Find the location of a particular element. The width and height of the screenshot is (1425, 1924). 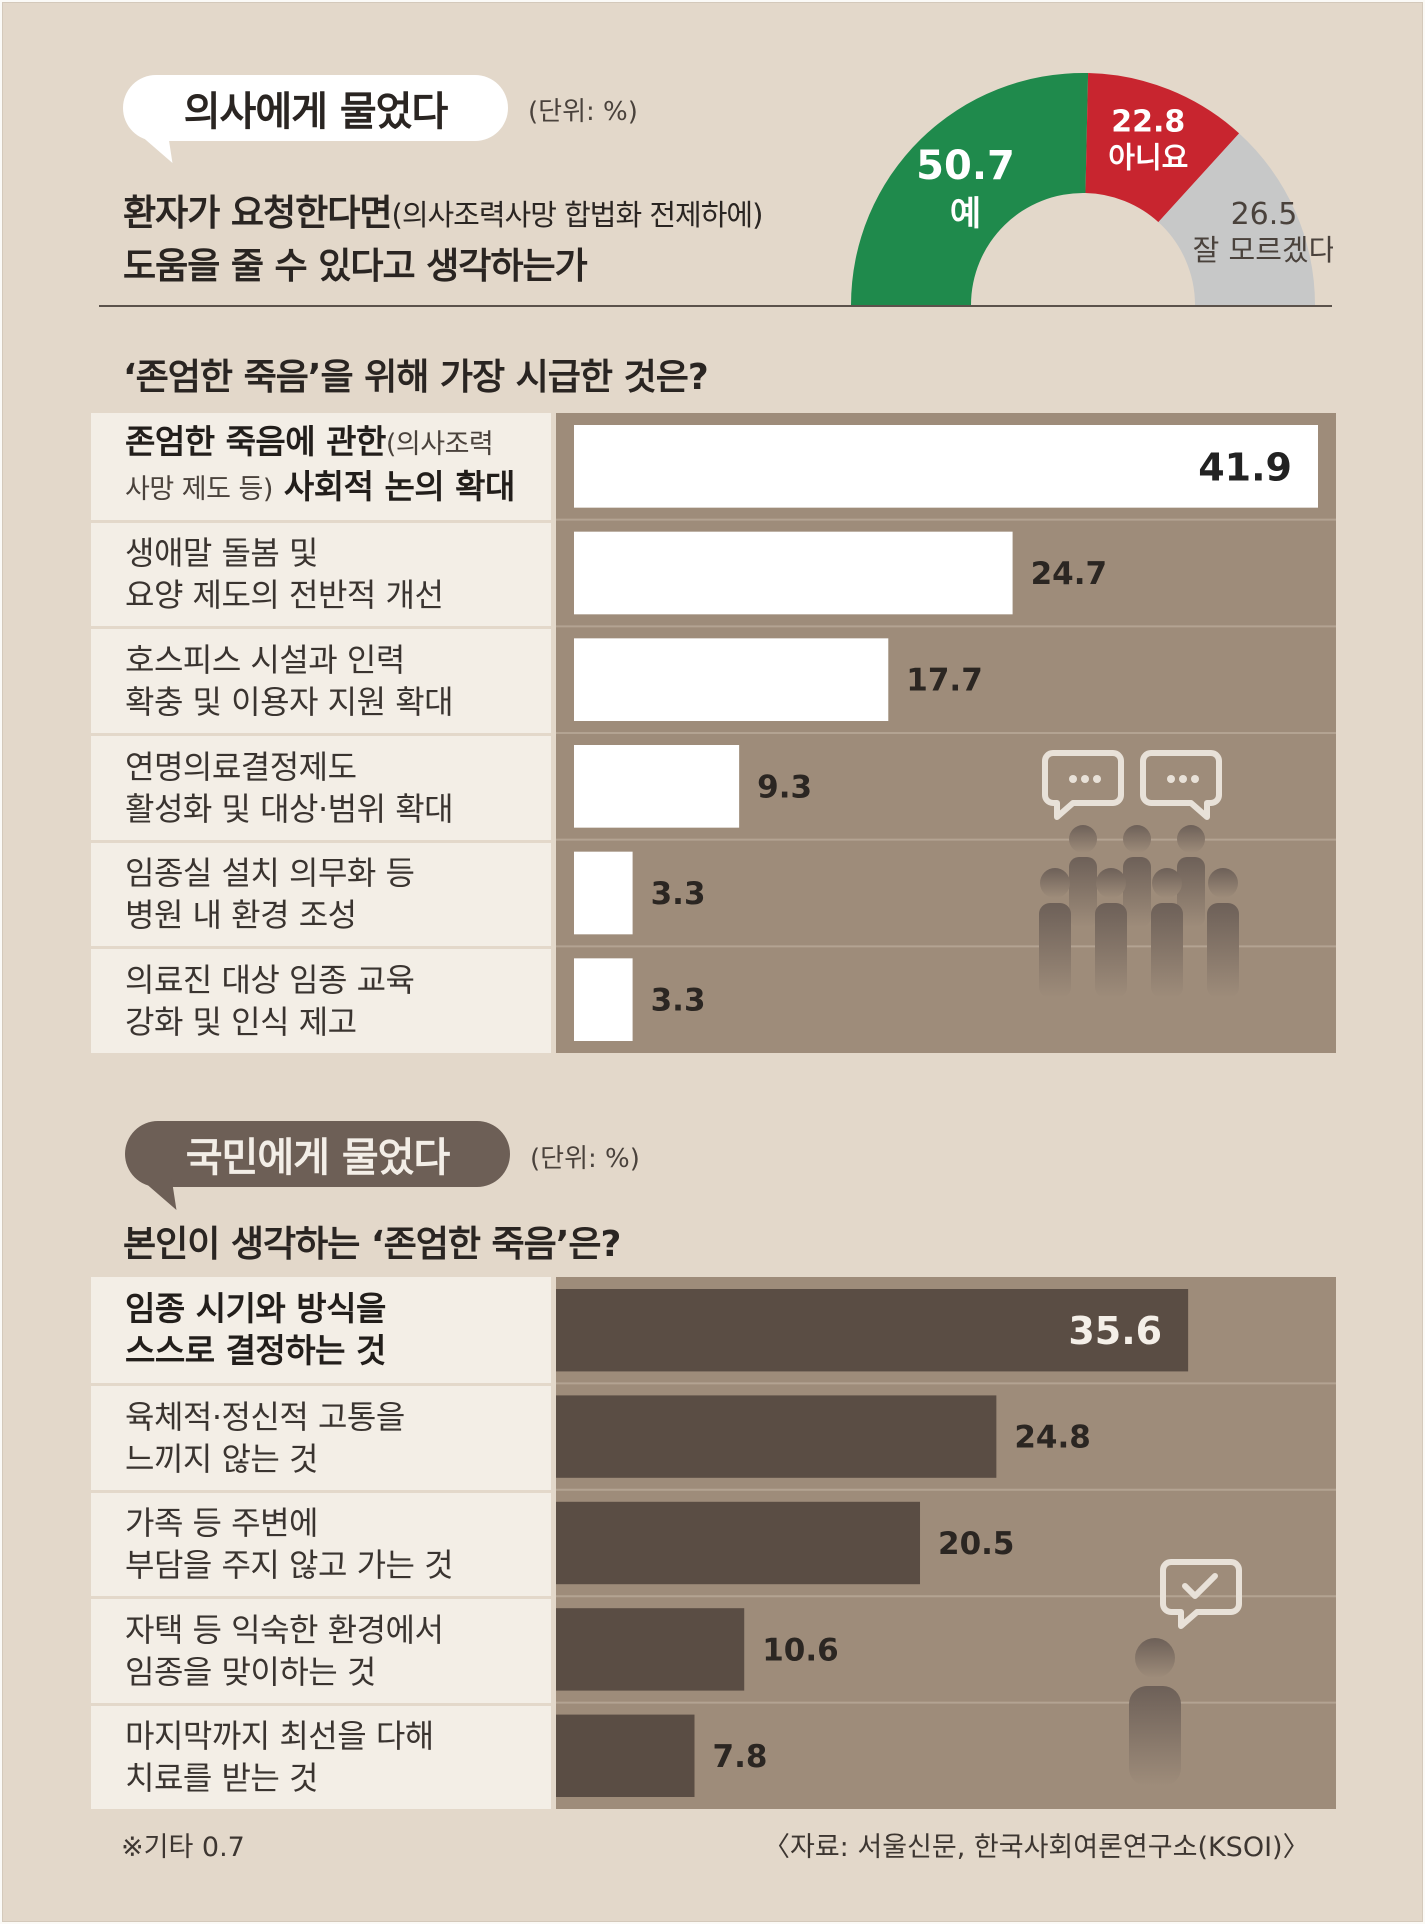

bar-value-1: 35.6 is located at coordinates (1115, 1331).